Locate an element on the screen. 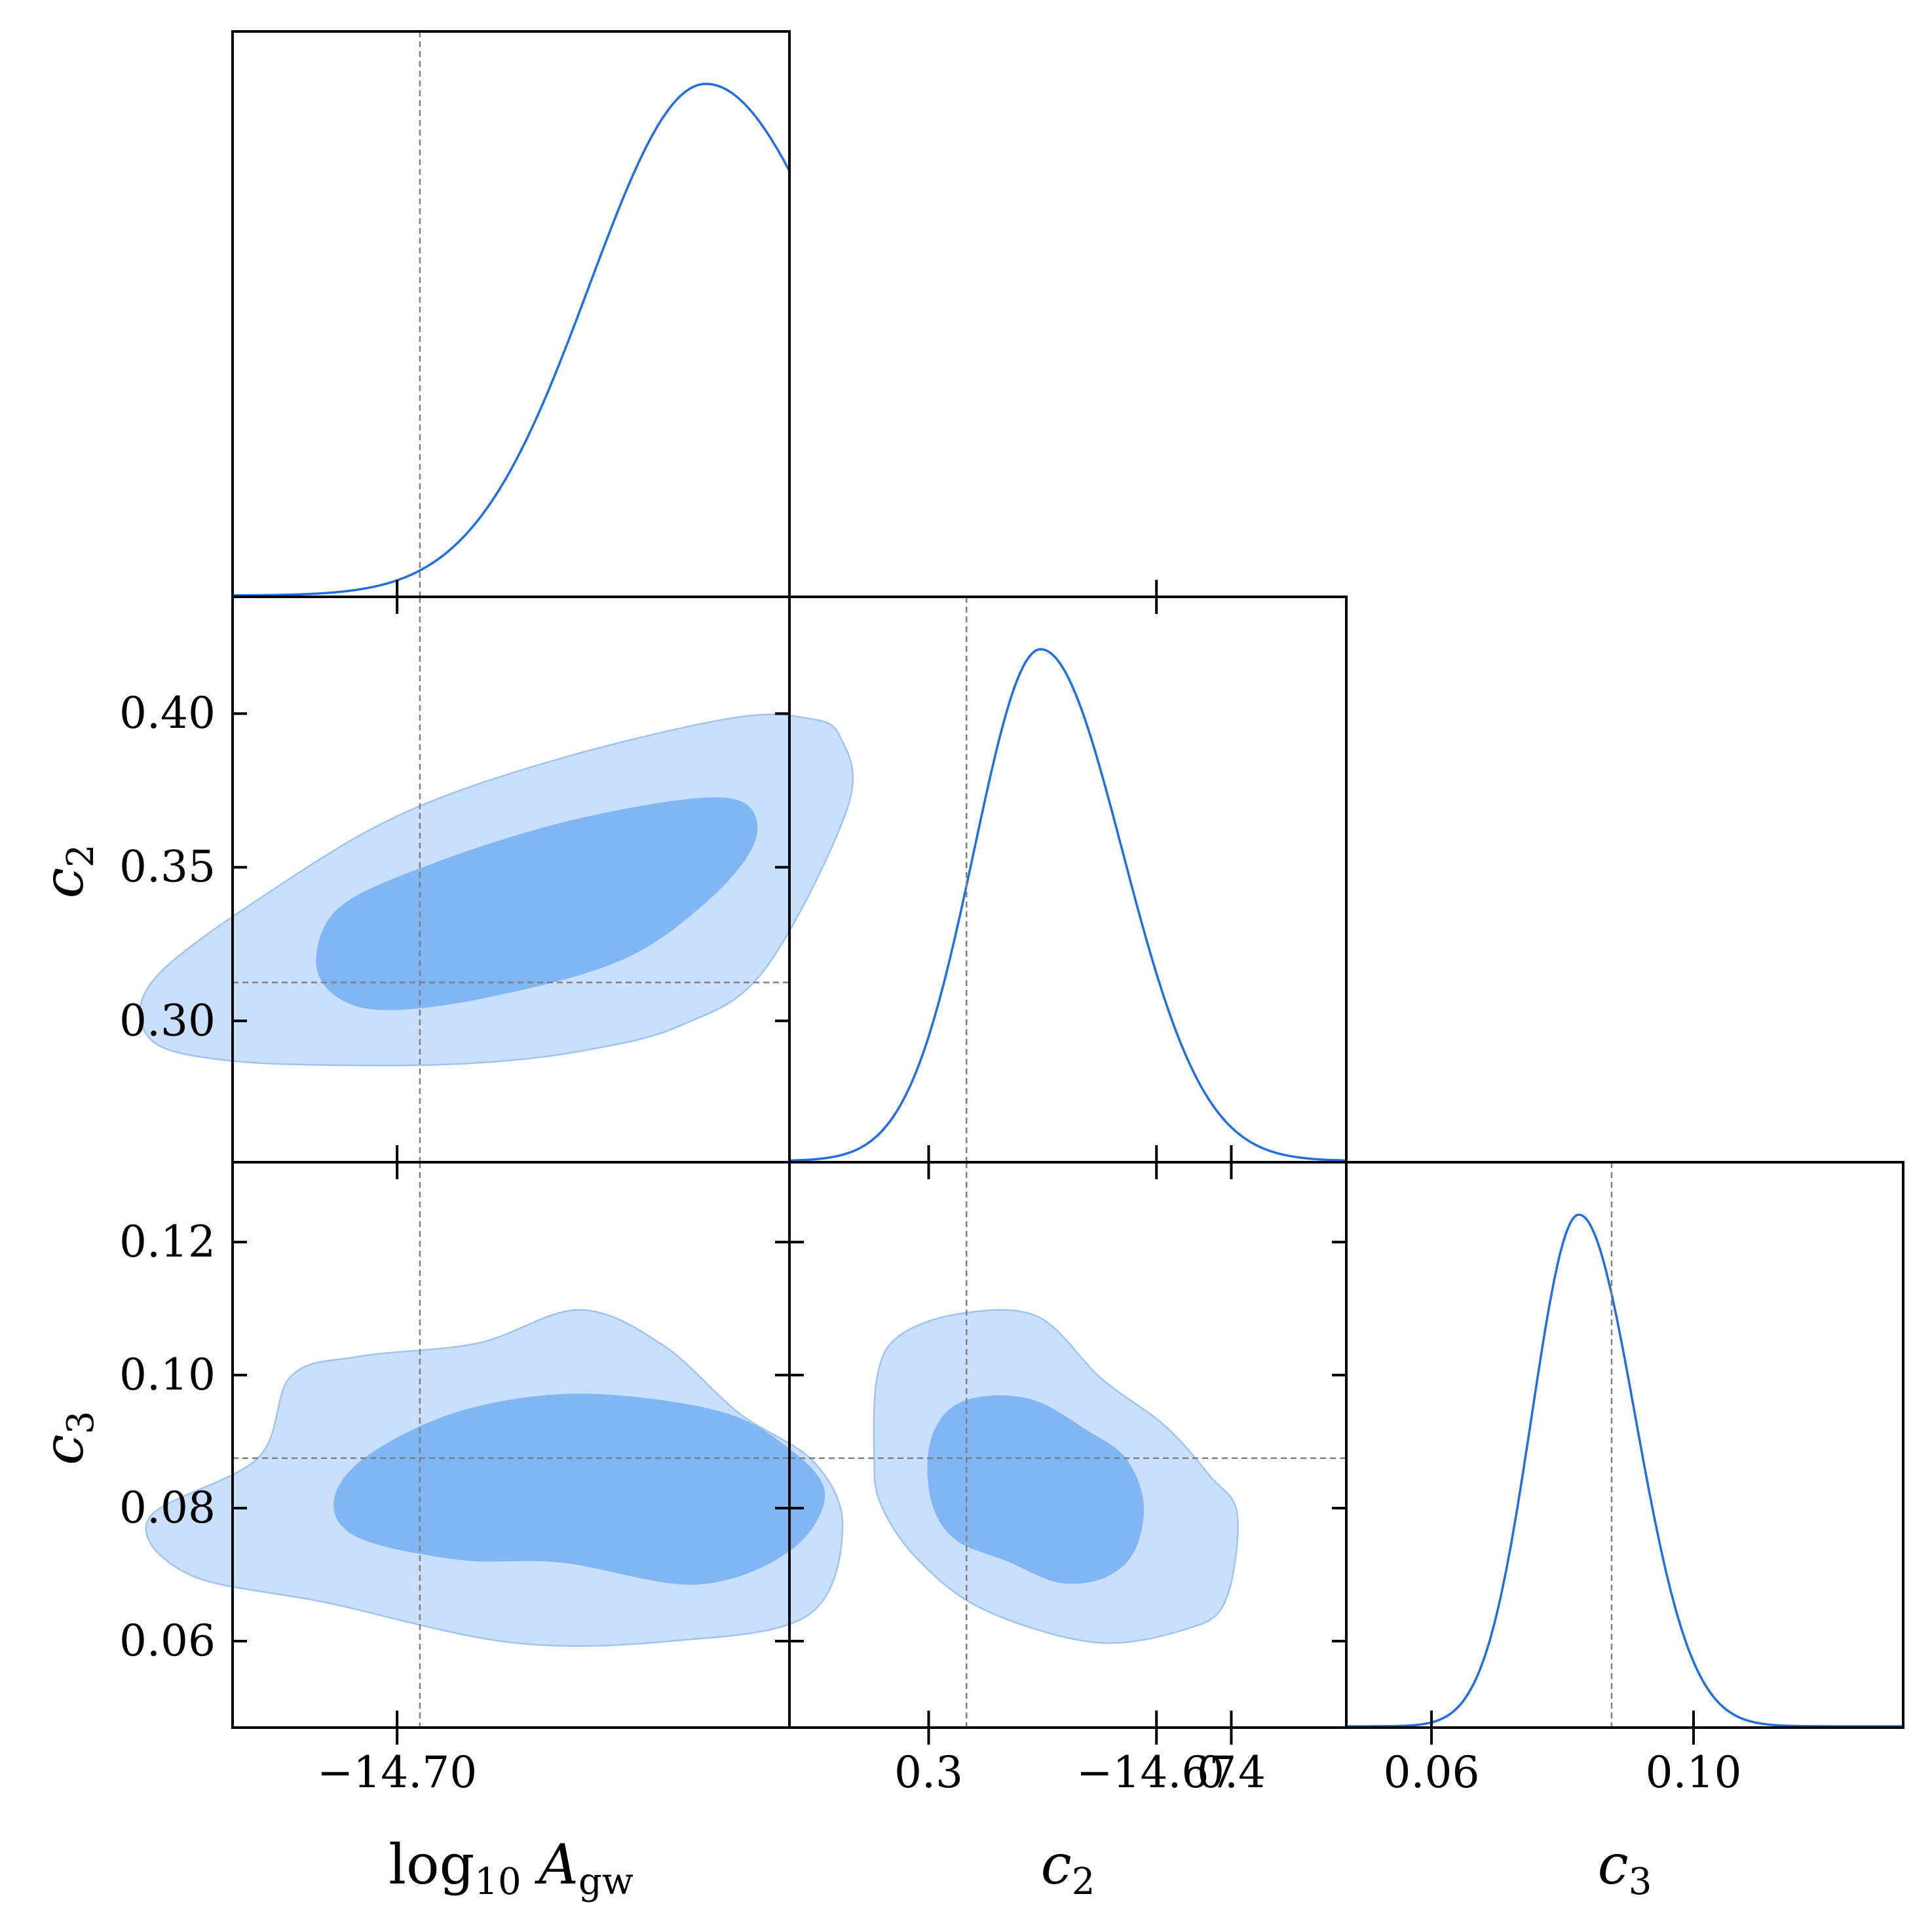 The image size is (1932, 1932). x-tick-label-c3: 0.10 is located at coordinates (1694, 1772).